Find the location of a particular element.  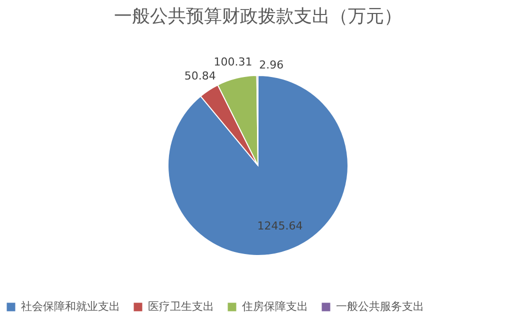

data-label: 1245.64 is located at coordinates (280, 225).